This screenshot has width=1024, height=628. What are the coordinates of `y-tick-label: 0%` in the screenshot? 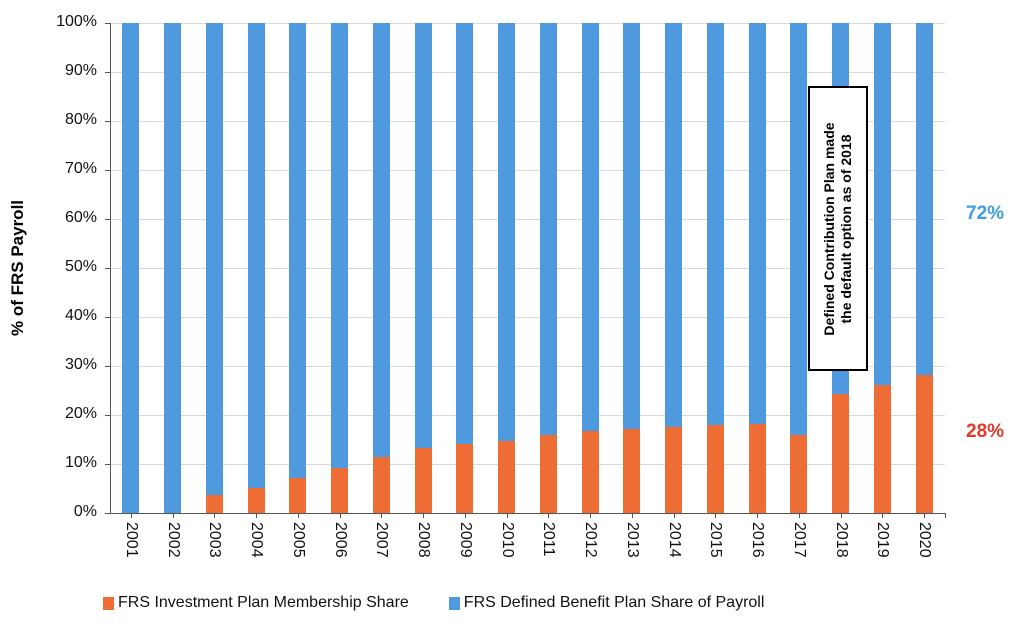 It's located at (85, 511).